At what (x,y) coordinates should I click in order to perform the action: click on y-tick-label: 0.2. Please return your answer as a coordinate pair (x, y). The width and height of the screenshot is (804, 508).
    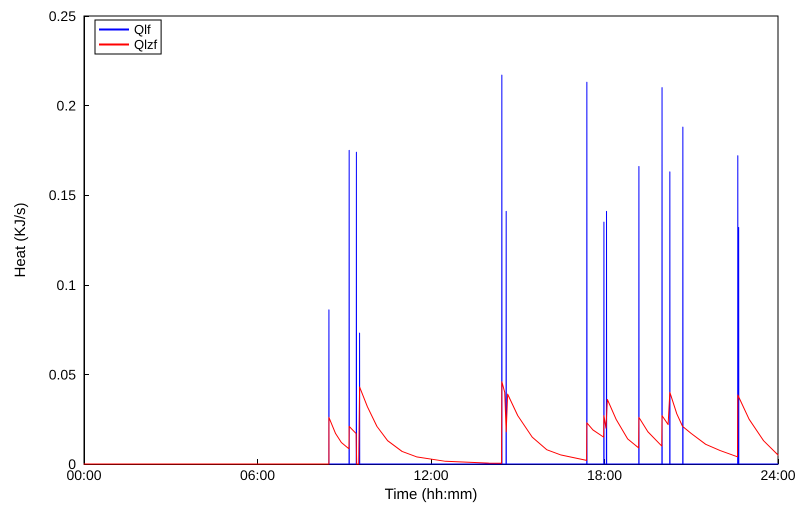
    Looking at the image, I should click on (66, 106).